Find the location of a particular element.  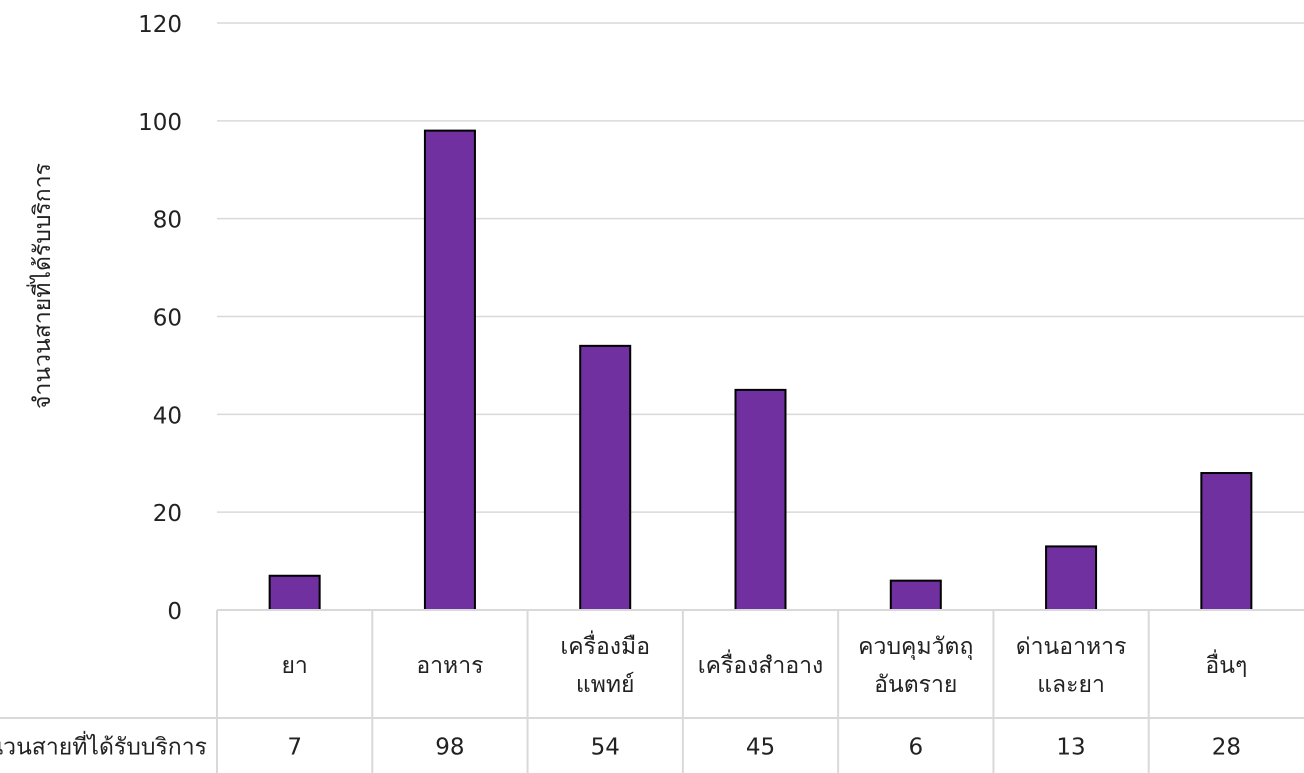

series-name-label: จำนวนสายที่ได้รับบริการ is located at coordinates (103, 746).